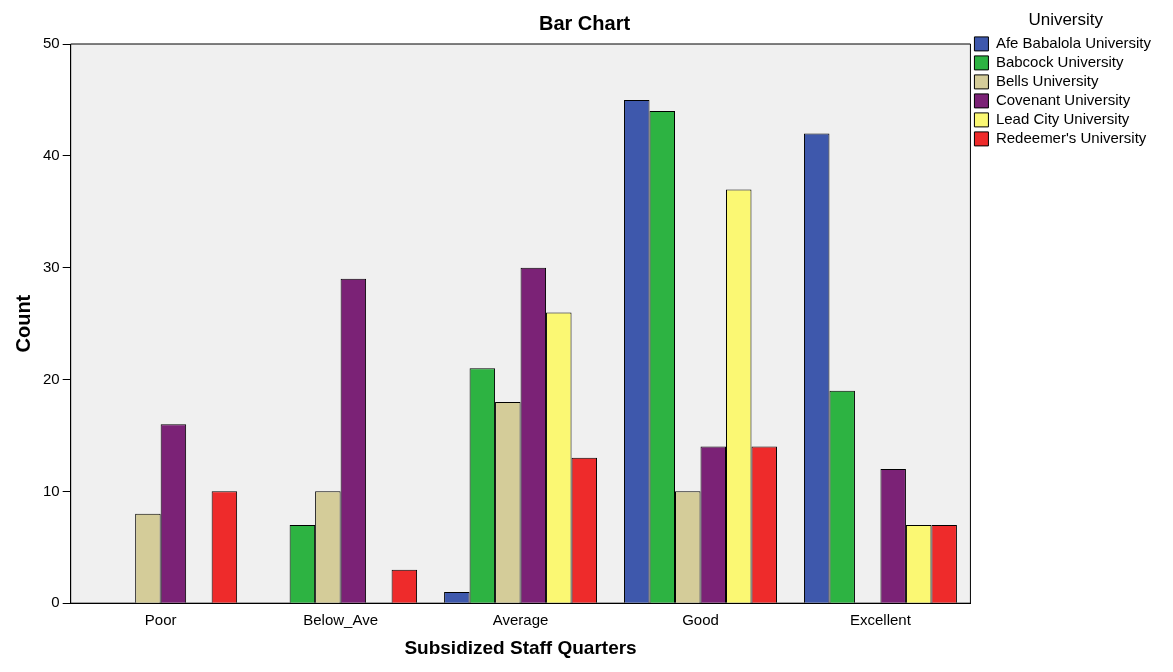  What do you see at coordinates (584, 22) in the screenshot?
I see `chart-title: Bar Chart` at bounding box center [584, 22].